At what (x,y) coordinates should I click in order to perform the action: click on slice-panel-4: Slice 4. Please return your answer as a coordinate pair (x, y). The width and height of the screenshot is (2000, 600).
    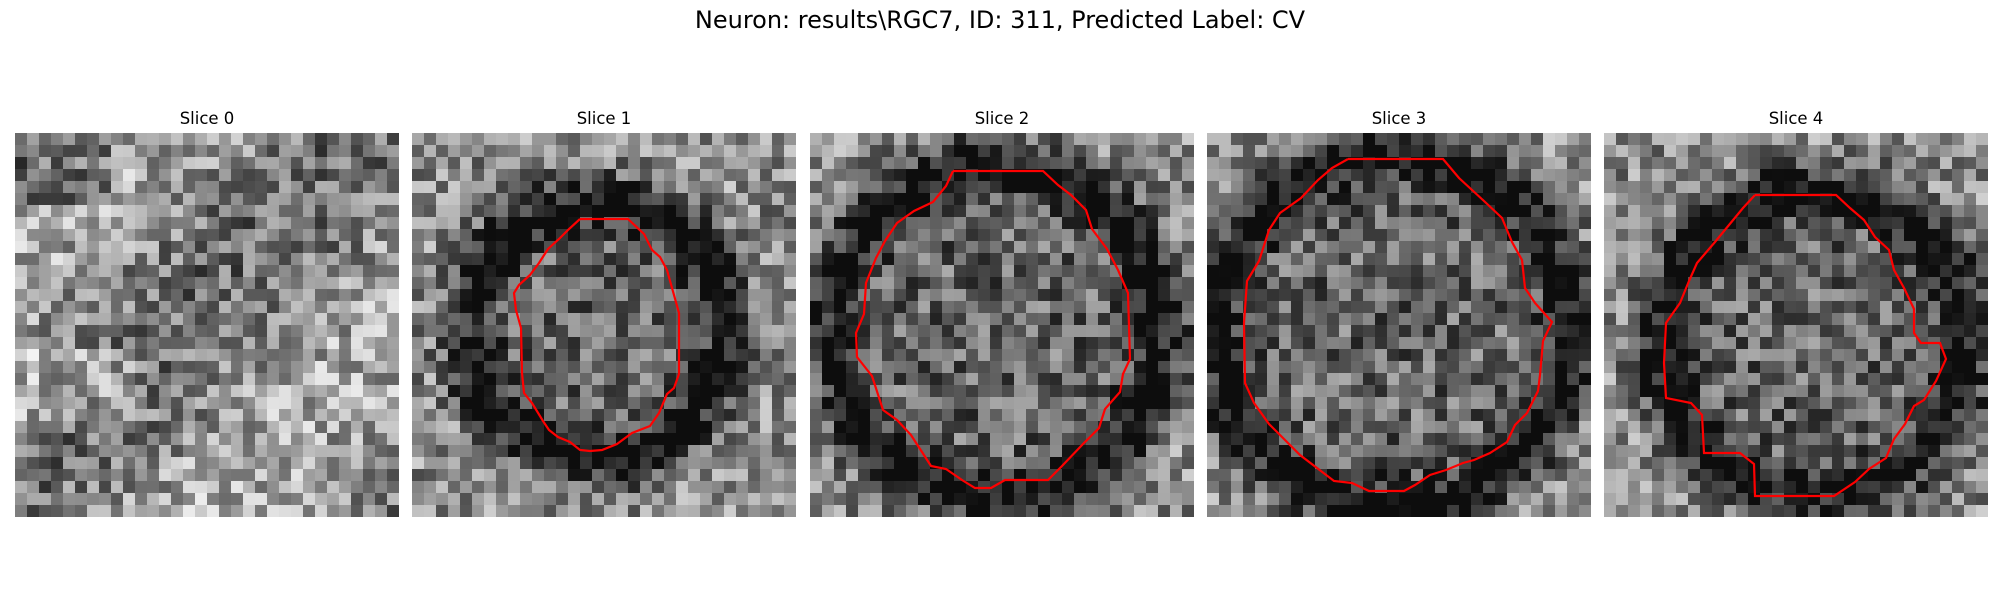
    Looking at the image, I should click on (1796, 312).